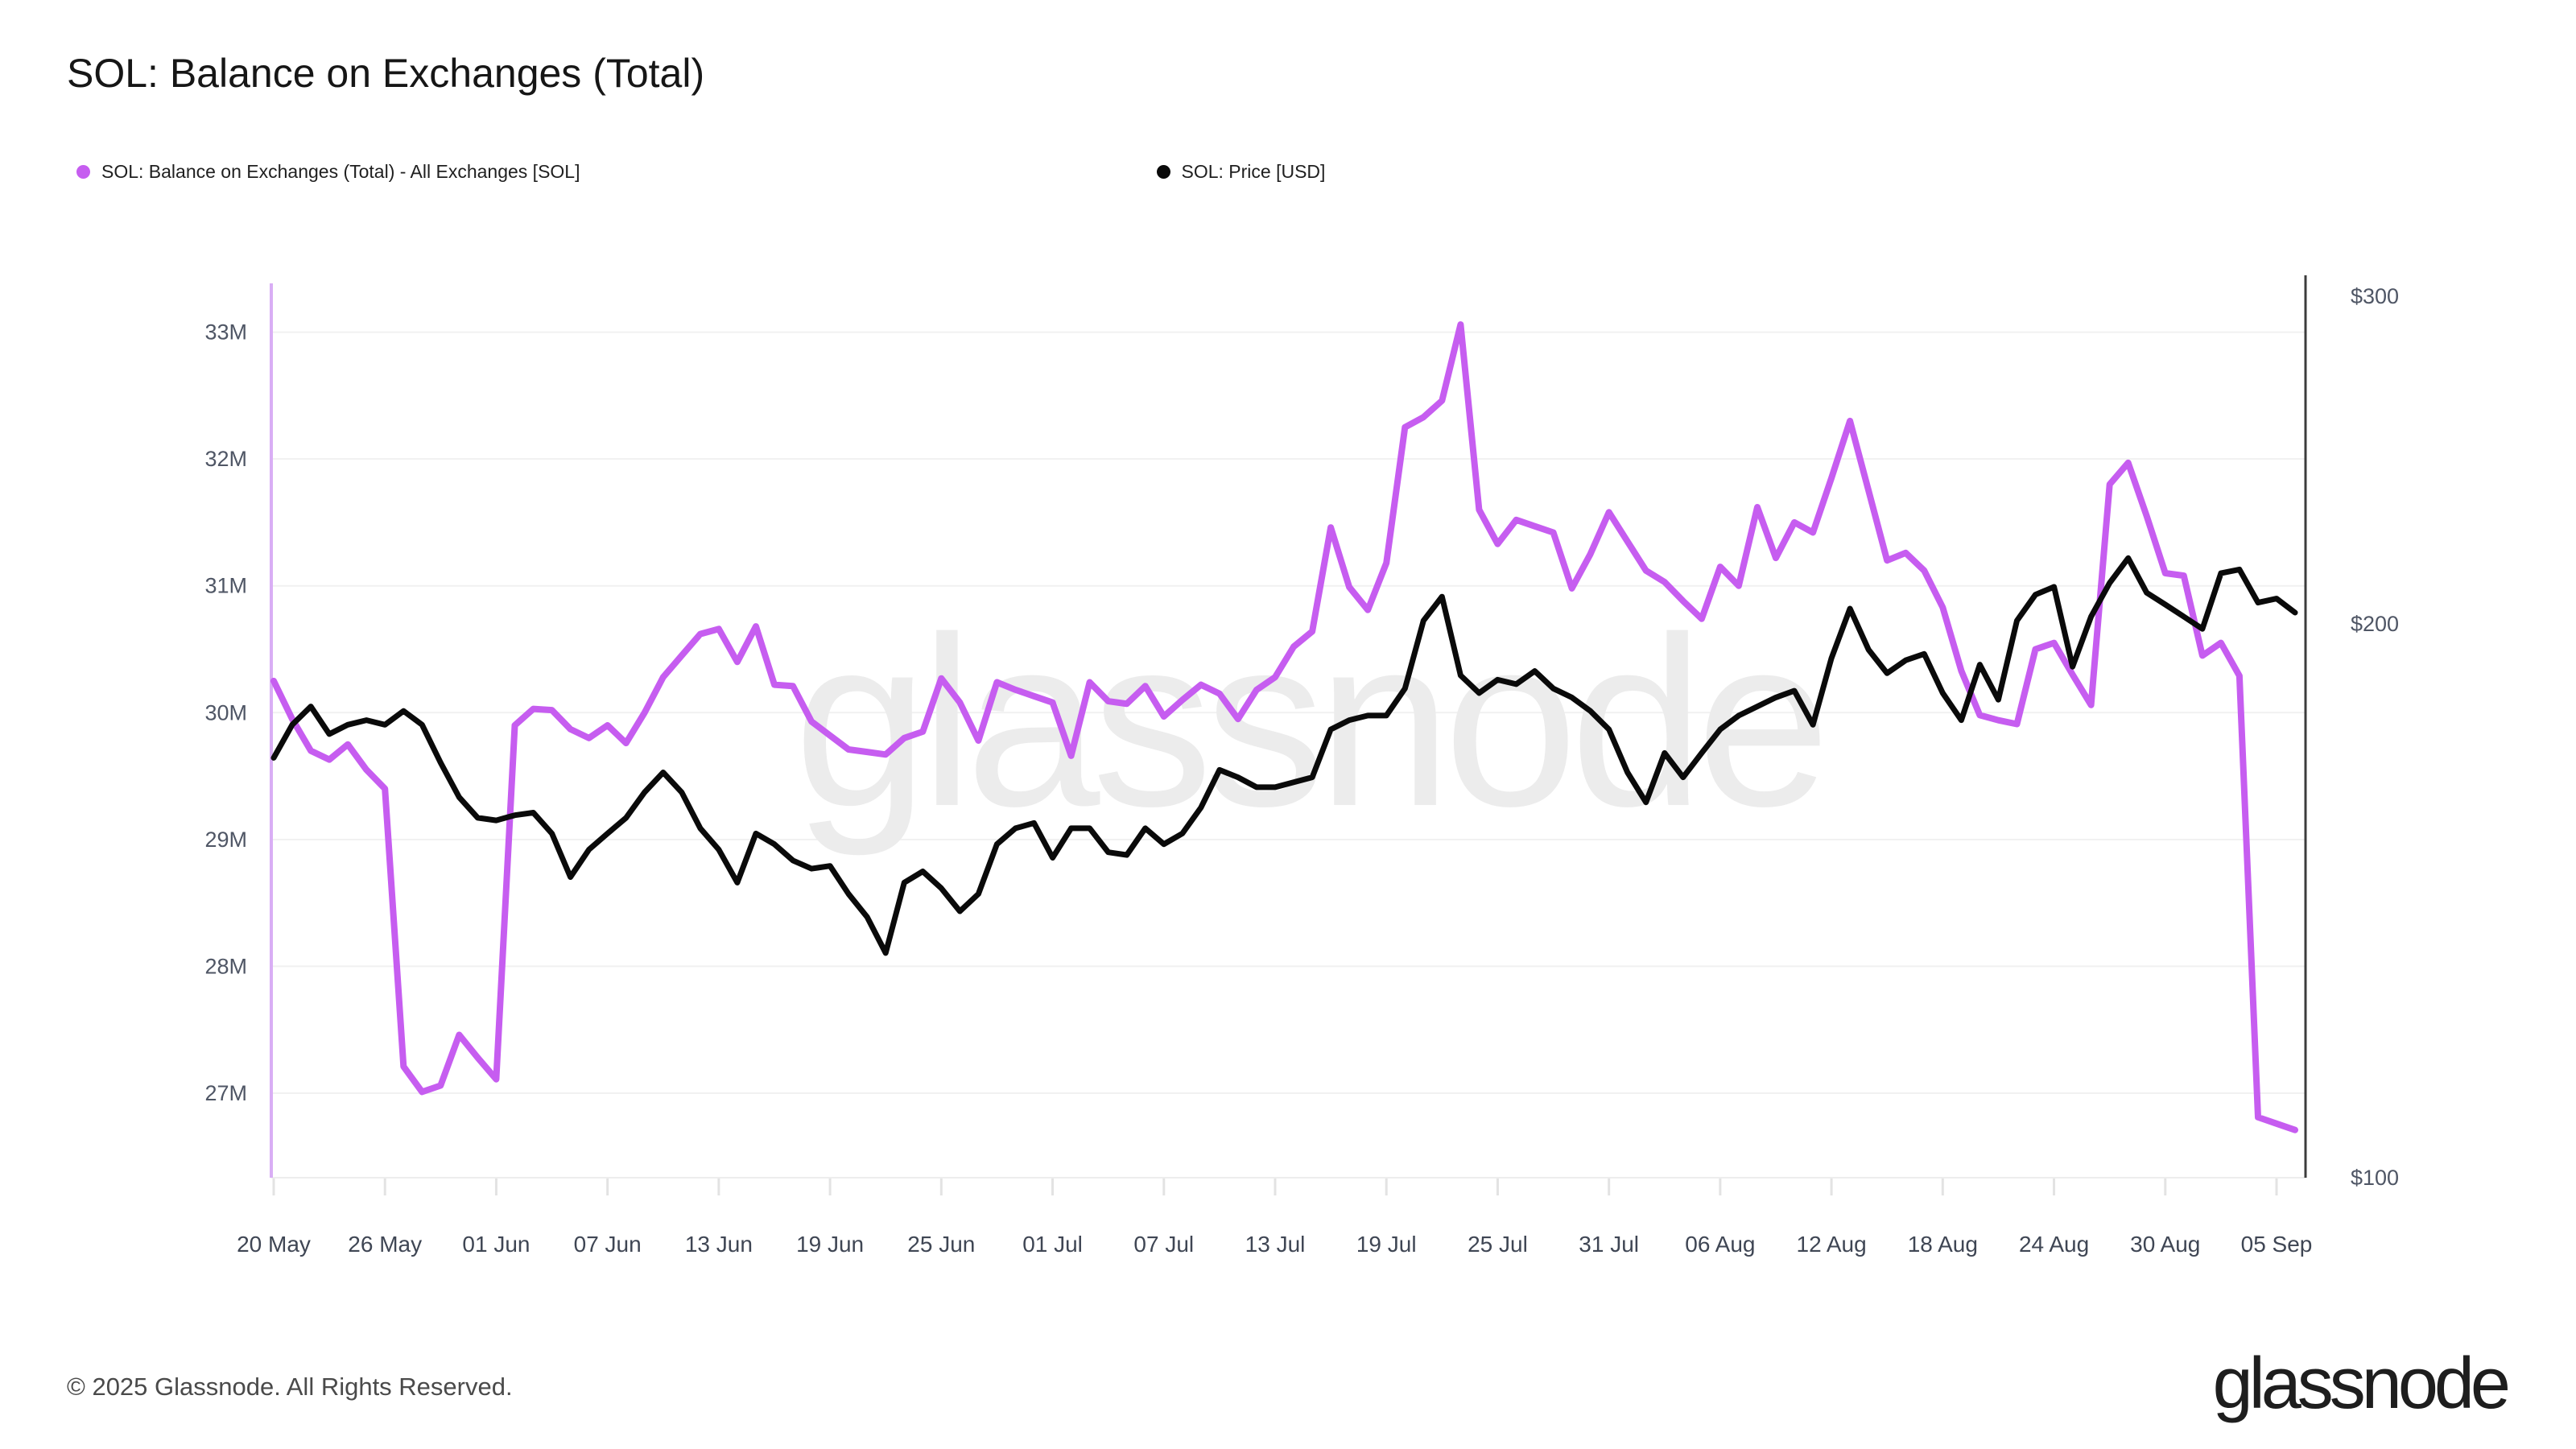  What do you see at coordinates (225, 1093) in the screenshot?
I see `left-axis-tick-label: 27M` at bounding box center [225, 1093].